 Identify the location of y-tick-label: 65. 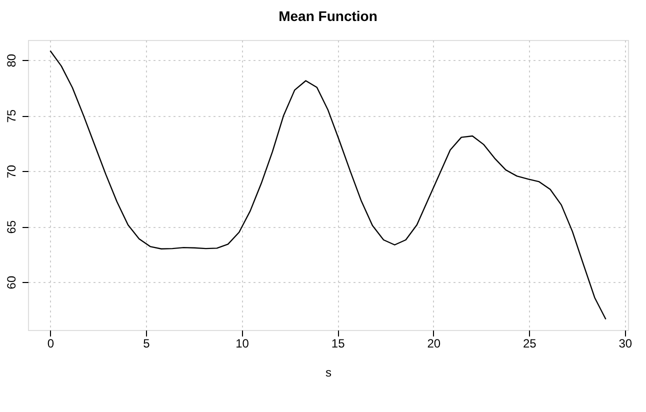
(11, 227).